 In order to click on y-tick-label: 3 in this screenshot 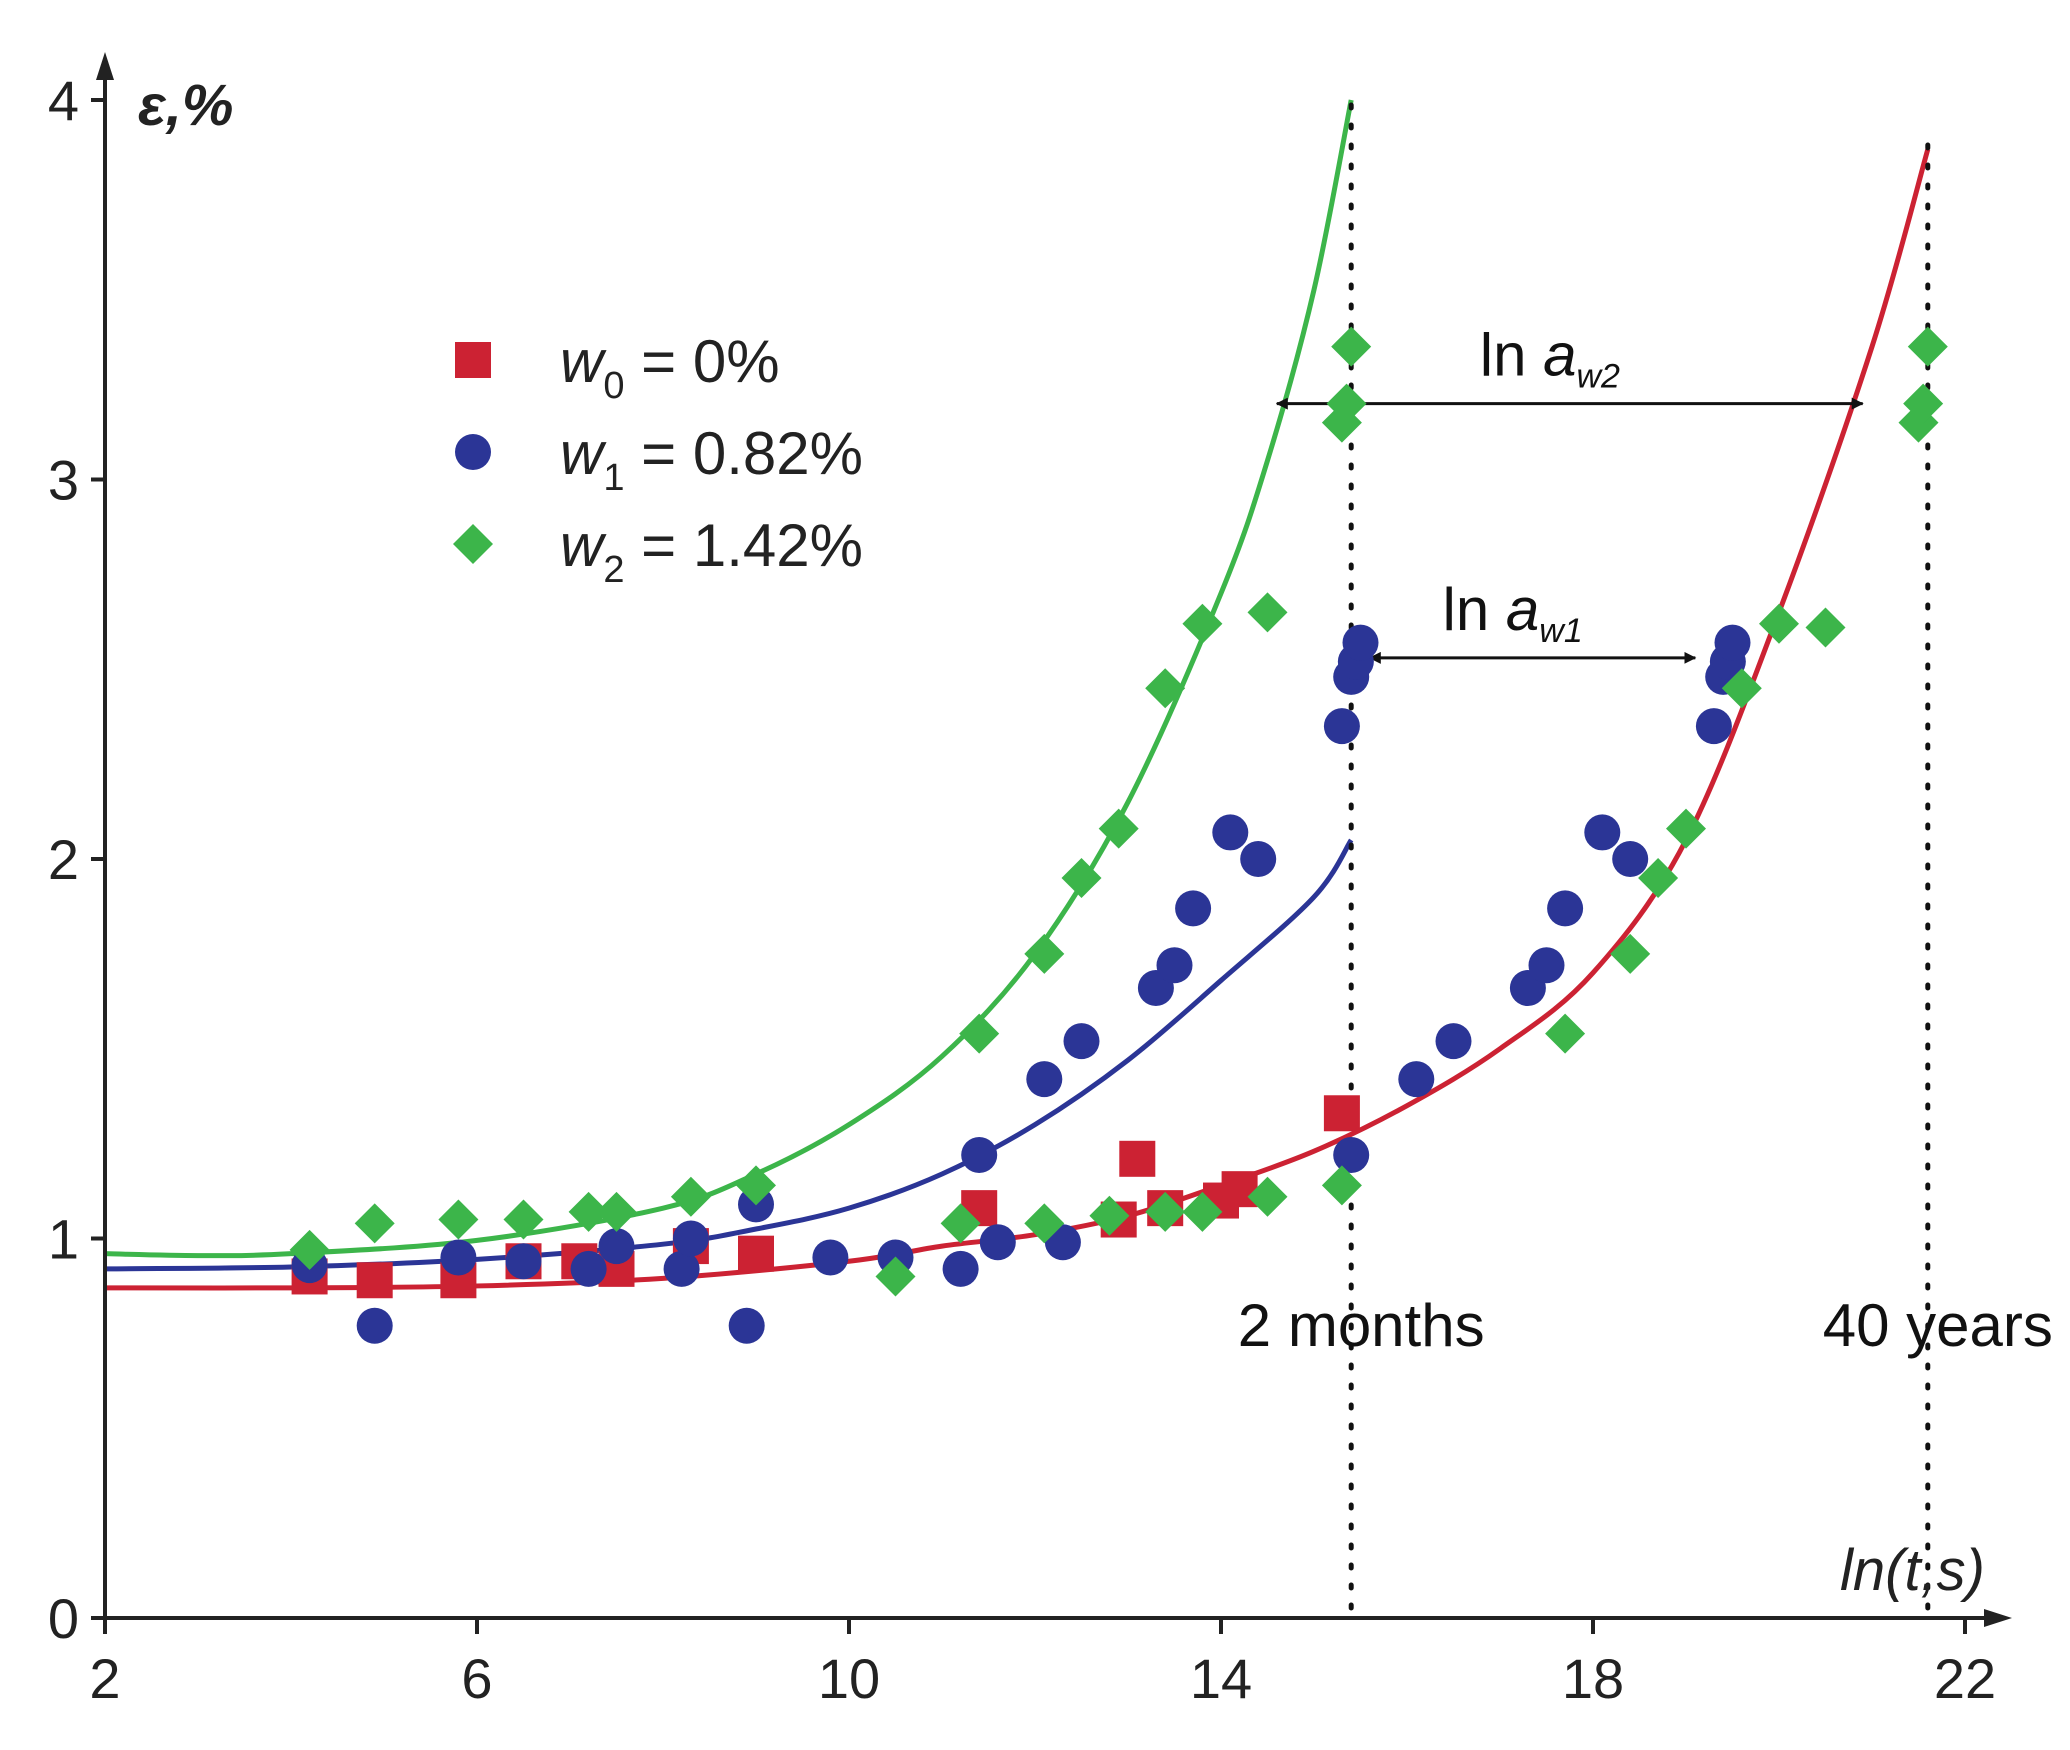, I will do `click(63, 480)`.